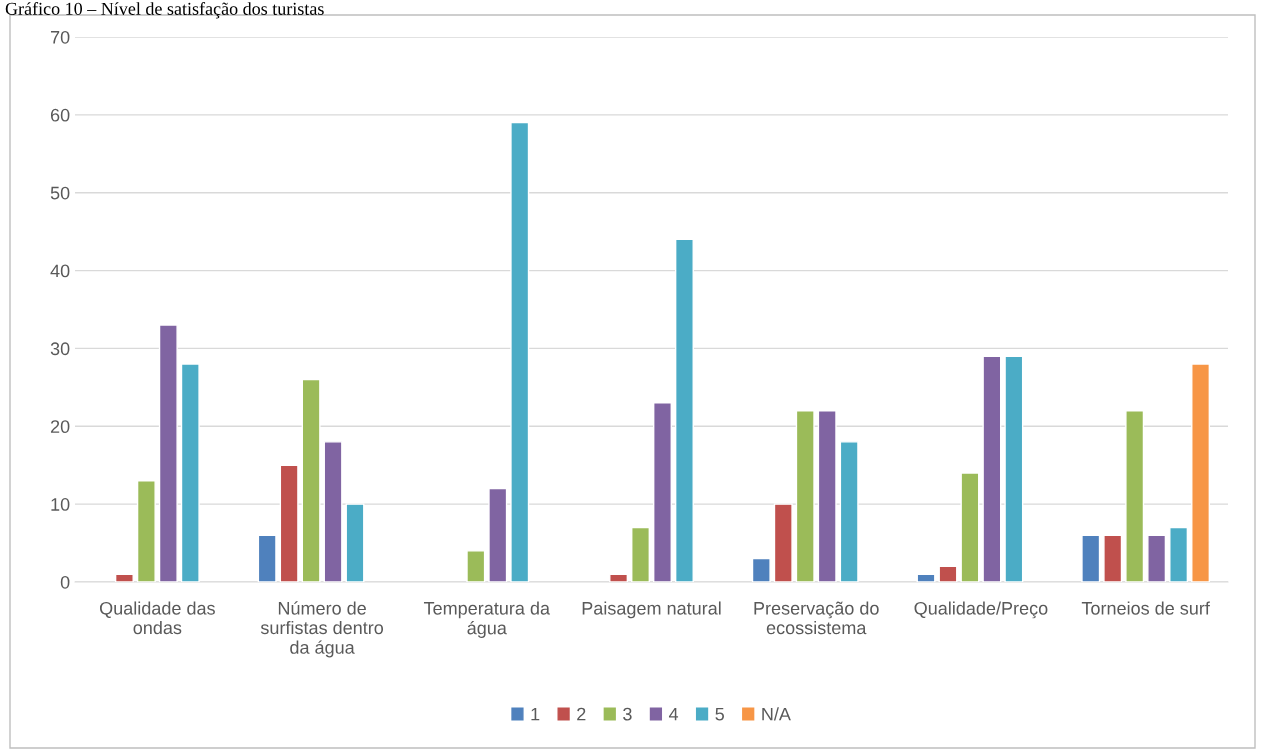  I want to click on y-tick-label: 60, so click(60, 115).